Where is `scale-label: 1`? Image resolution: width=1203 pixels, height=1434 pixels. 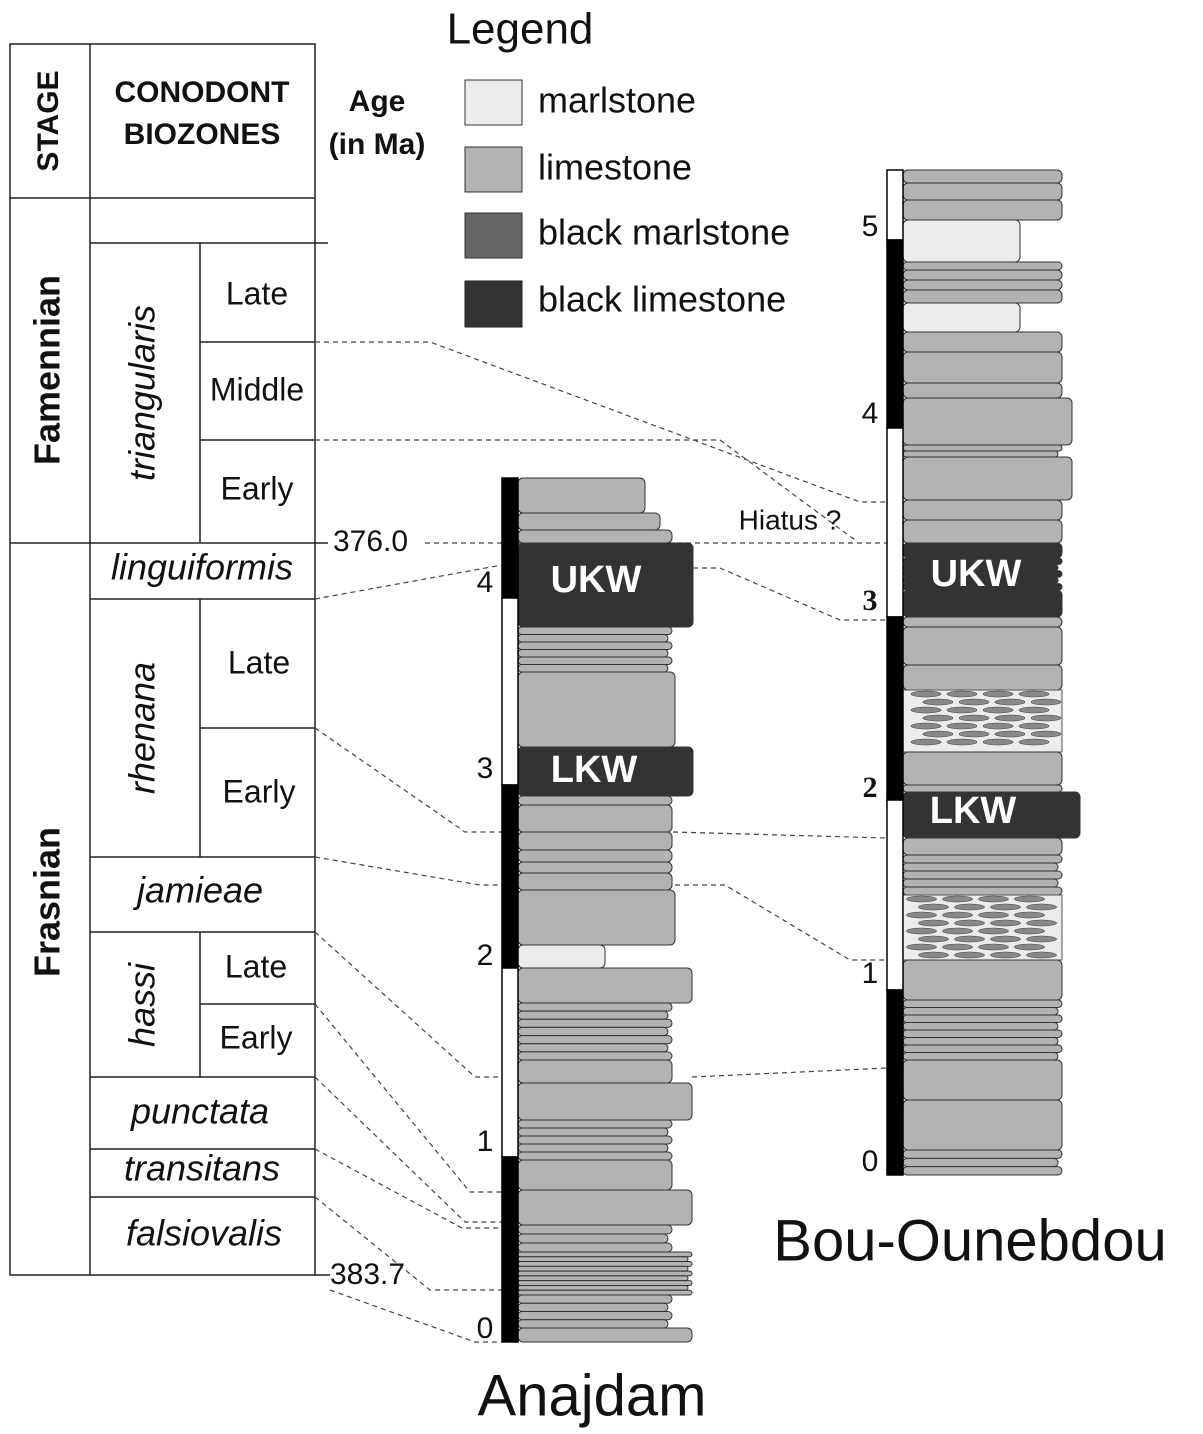 scale-label: 1 is located at coordinates (870, 973).